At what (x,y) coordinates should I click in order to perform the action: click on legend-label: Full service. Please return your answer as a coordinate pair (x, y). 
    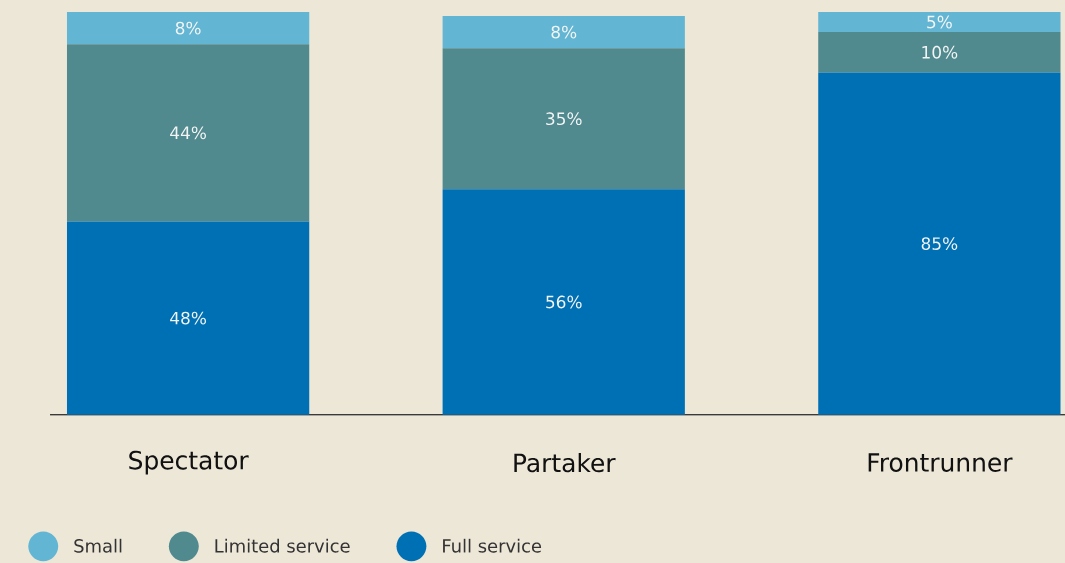
    Looking at the image, I should click on (492, 545).